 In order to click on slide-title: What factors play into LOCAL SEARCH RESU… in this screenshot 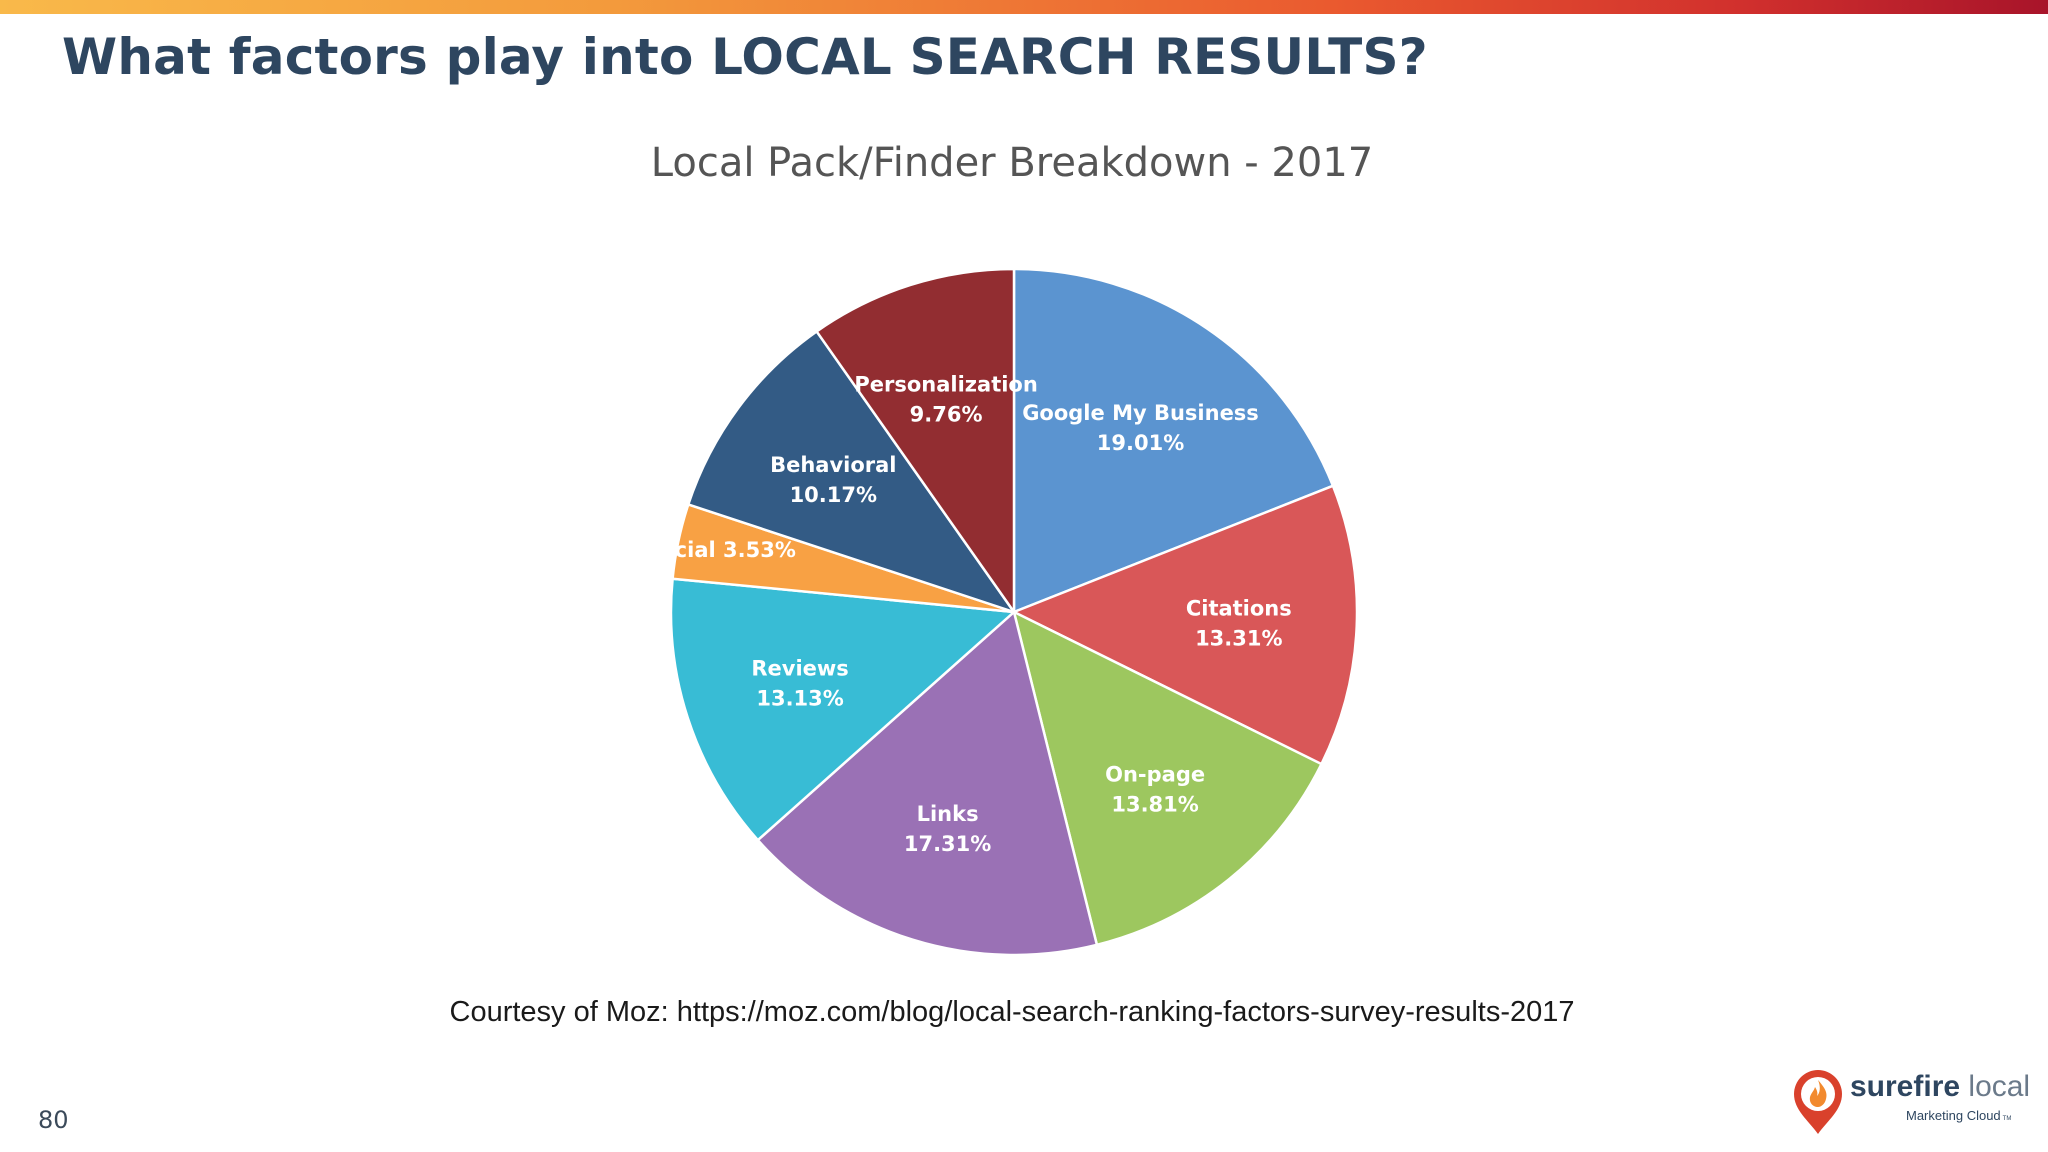, I will do `click(745, 57)`.